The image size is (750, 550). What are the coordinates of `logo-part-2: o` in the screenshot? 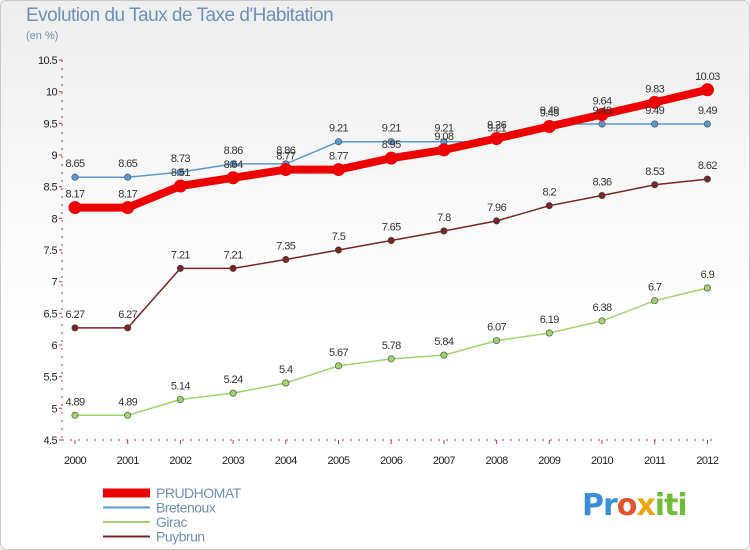 It's located at (627, 505).